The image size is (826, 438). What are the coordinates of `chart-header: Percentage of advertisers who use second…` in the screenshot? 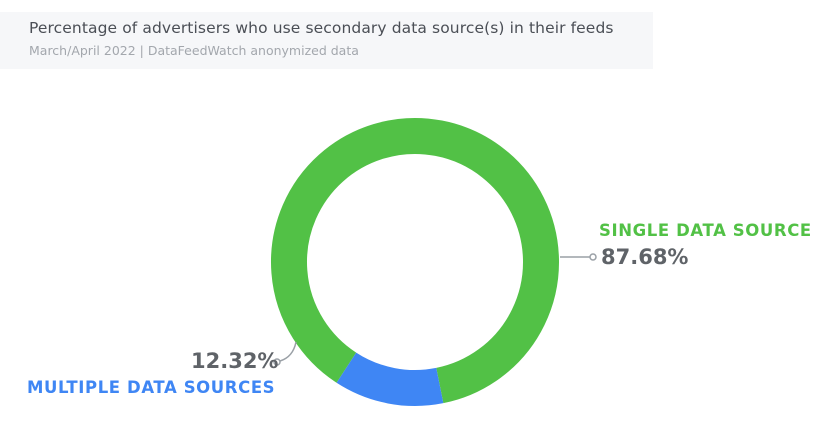 It's located at (326, 40).